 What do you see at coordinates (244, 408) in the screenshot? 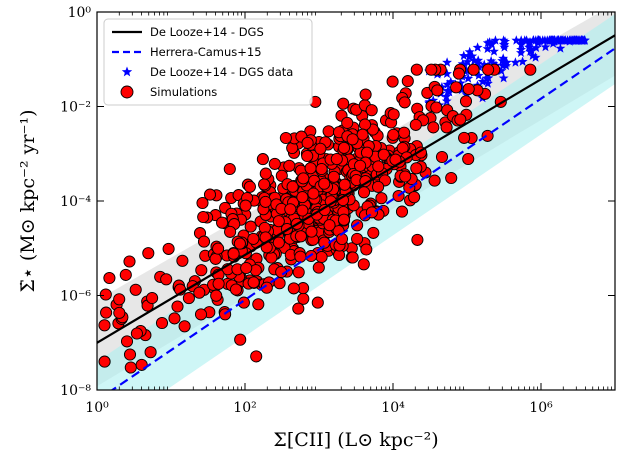
I see `x-tick-label: 10²` at bounding box center [244, 408].